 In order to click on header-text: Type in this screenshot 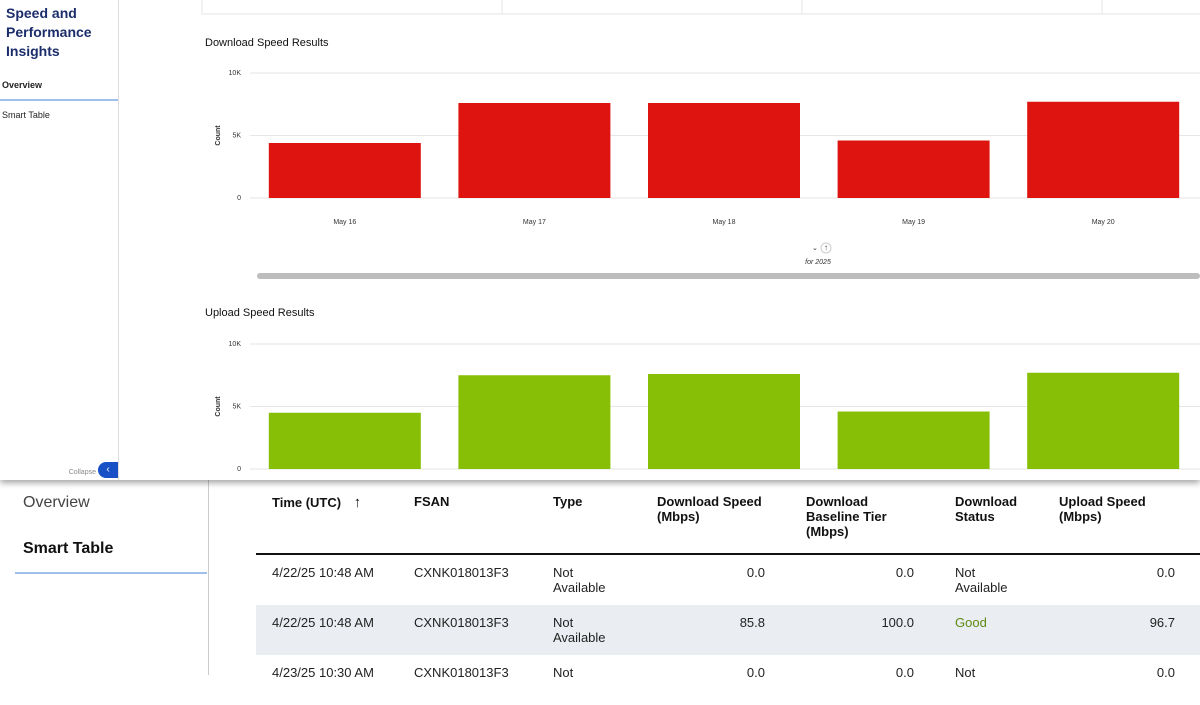, I will do `click(568, 501)`.